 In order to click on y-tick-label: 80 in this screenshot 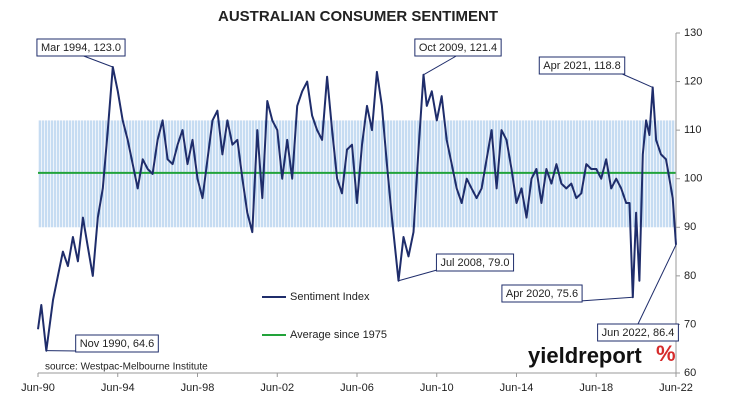, I will do `click(690, 276)`.